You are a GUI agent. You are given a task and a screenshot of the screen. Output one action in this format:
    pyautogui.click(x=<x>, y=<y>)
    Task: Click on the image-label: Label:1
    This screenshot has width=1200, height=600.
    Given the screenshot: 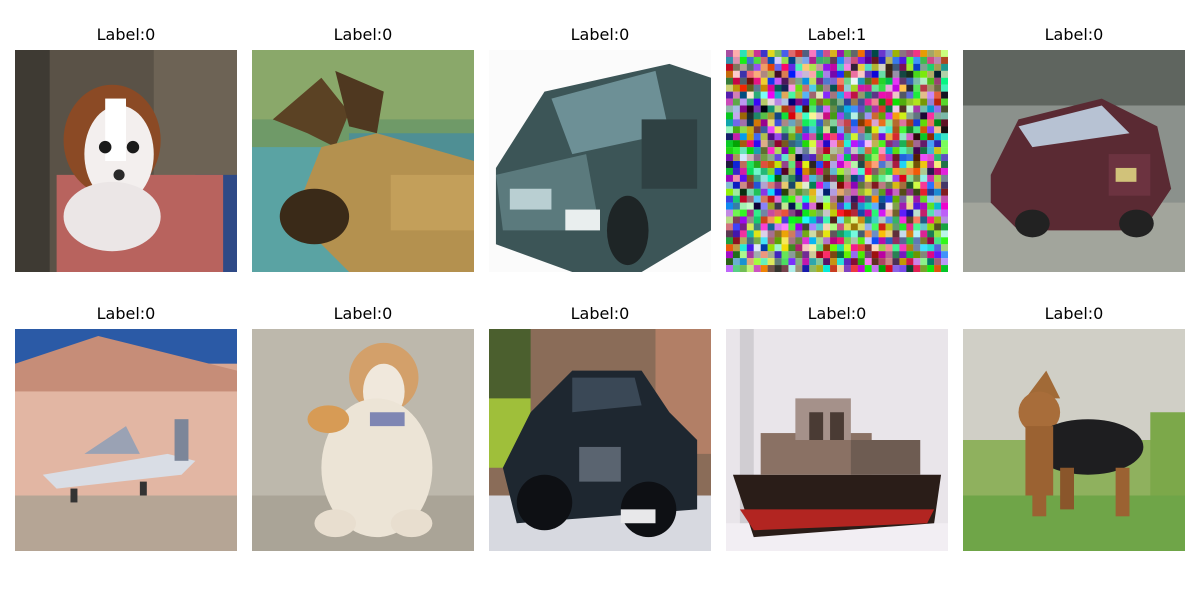 What is the action you would take?
    pyautogui.click(x=837, y=34)
    